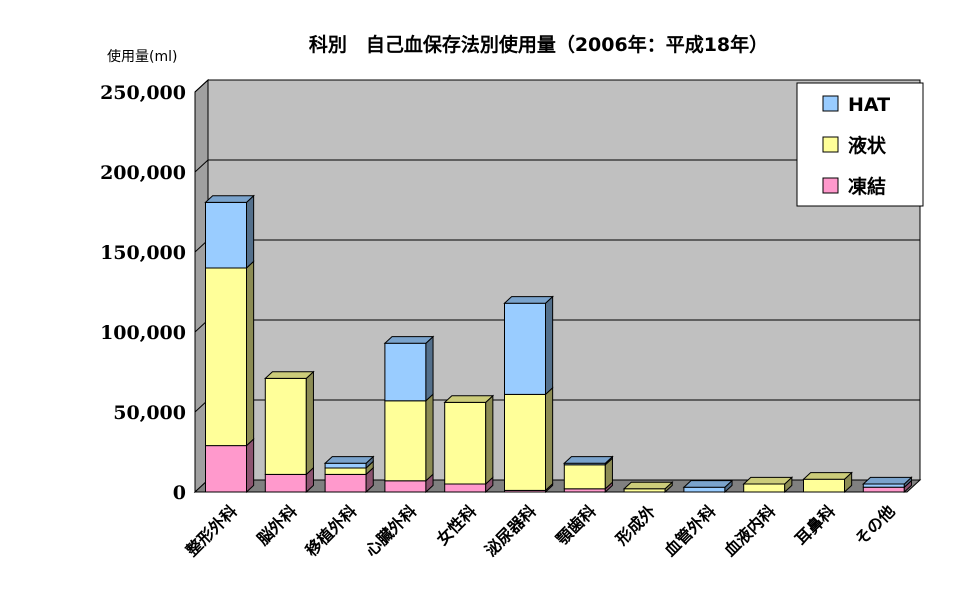 This screenshot has width=967, height=601. Describe the element at coordinates (179, 493) in the screenshot. I see `y-tick-label: 0` at that location.